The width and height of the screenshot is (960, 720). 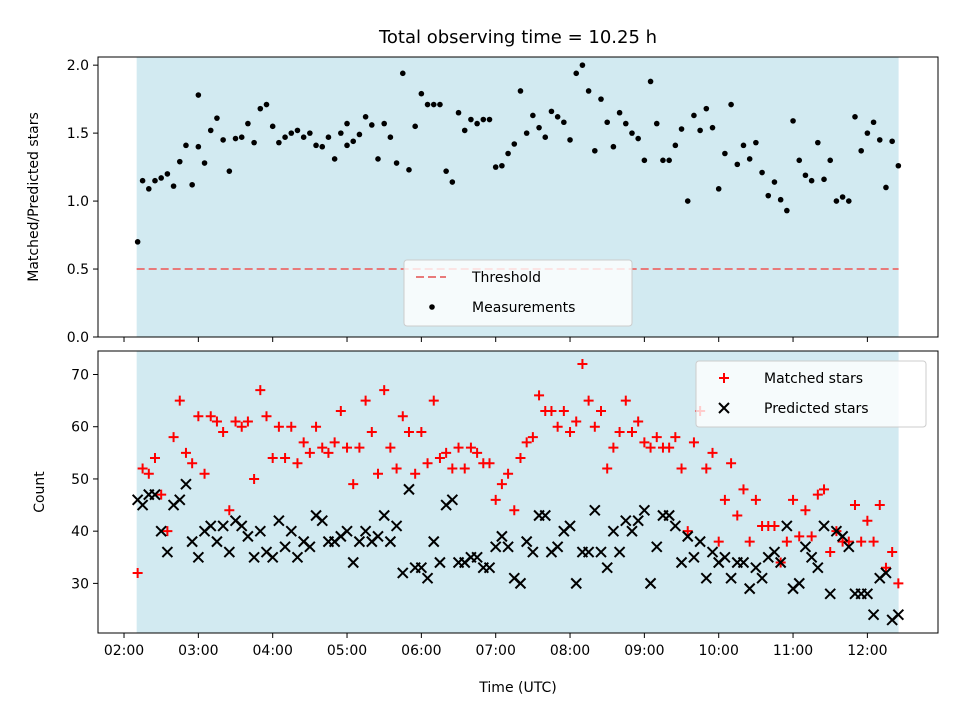 What do you see at coordinates (506, 278) in the screenshot?
I see `legend-label: Threshold` at bounding box center [506, 278].